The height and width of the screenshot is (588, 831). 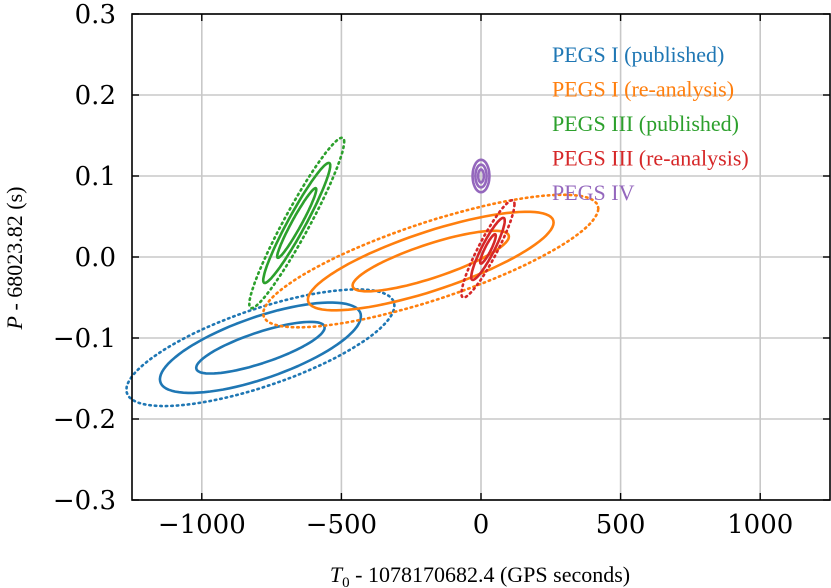 What do you see at coordinates (480, 575) in the screenshot?
I see `x-axis-label: T0 - 1078170682.4 (GPS seconds)` at bounding box center [480, 575].